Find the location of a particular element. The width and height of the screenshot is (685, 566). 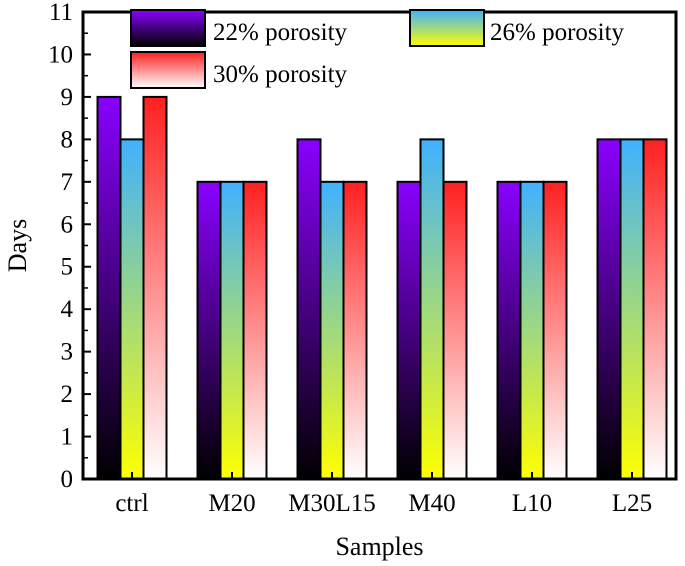

legend: 22% porosity 26% porosity 30% porosity is located at coordinates (377, 49).